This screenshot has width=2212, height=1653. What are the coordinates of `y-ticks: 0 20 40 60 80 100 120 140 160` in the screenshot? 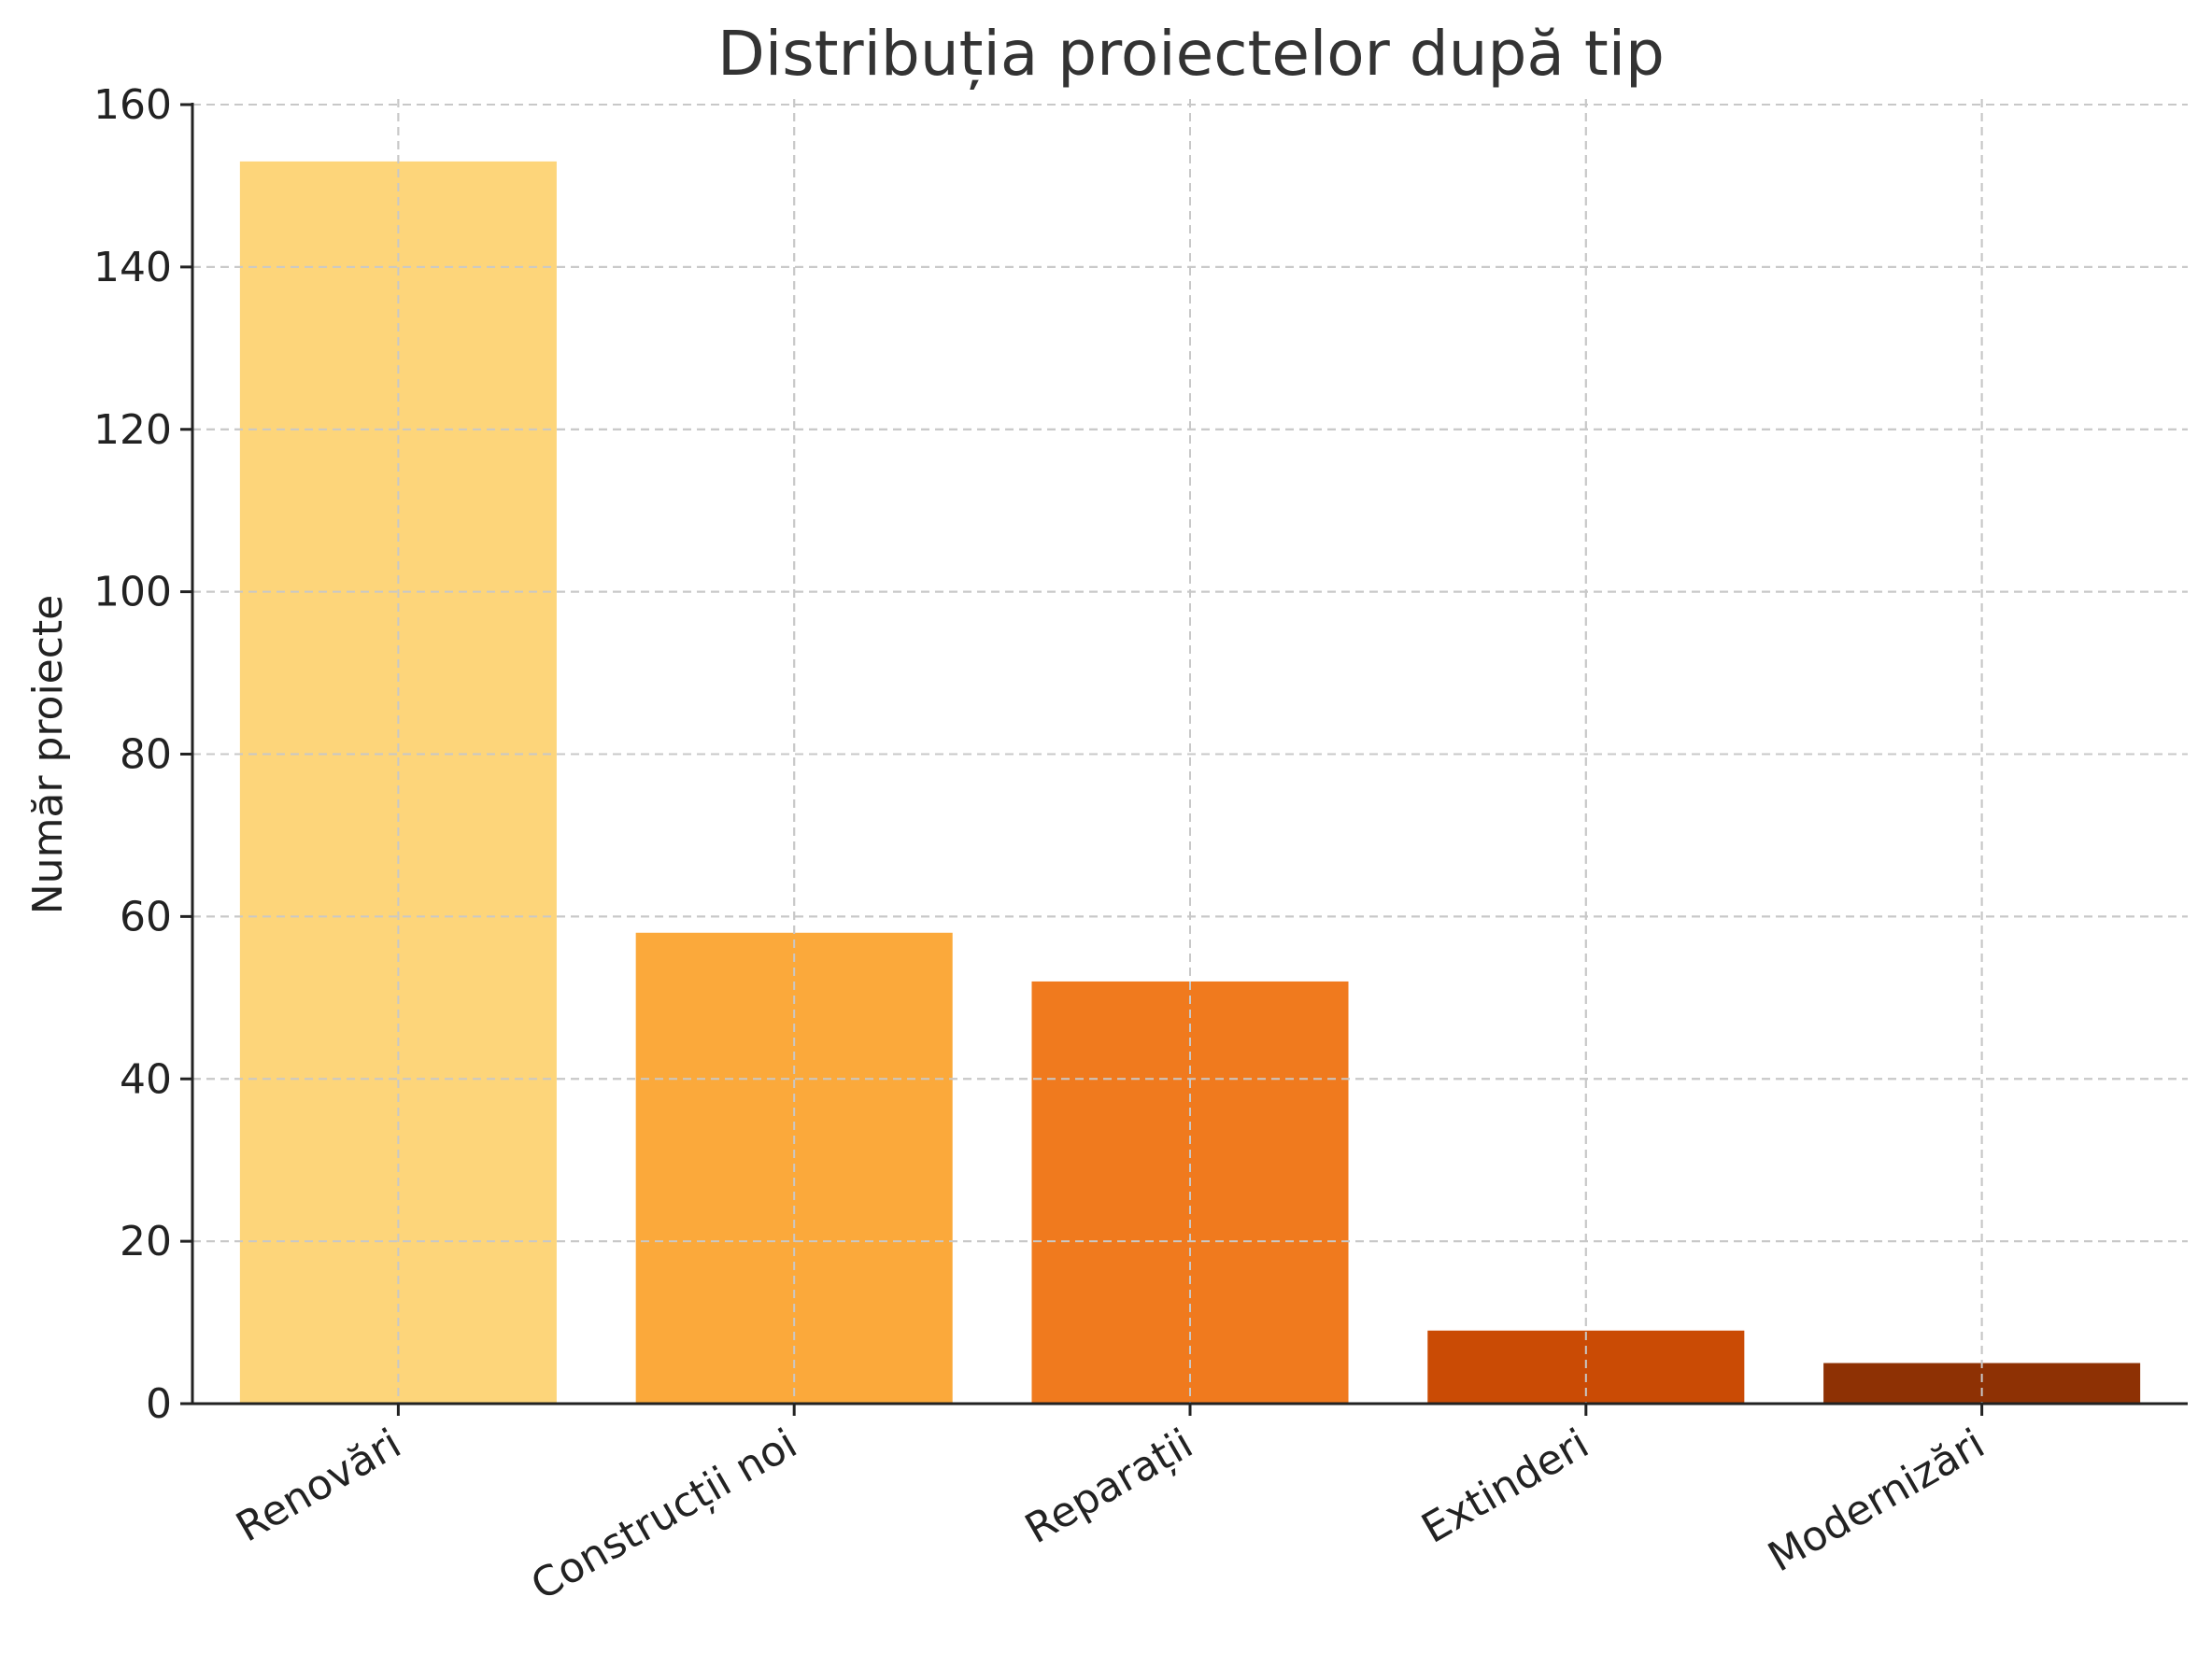 It's located at (142, 754).